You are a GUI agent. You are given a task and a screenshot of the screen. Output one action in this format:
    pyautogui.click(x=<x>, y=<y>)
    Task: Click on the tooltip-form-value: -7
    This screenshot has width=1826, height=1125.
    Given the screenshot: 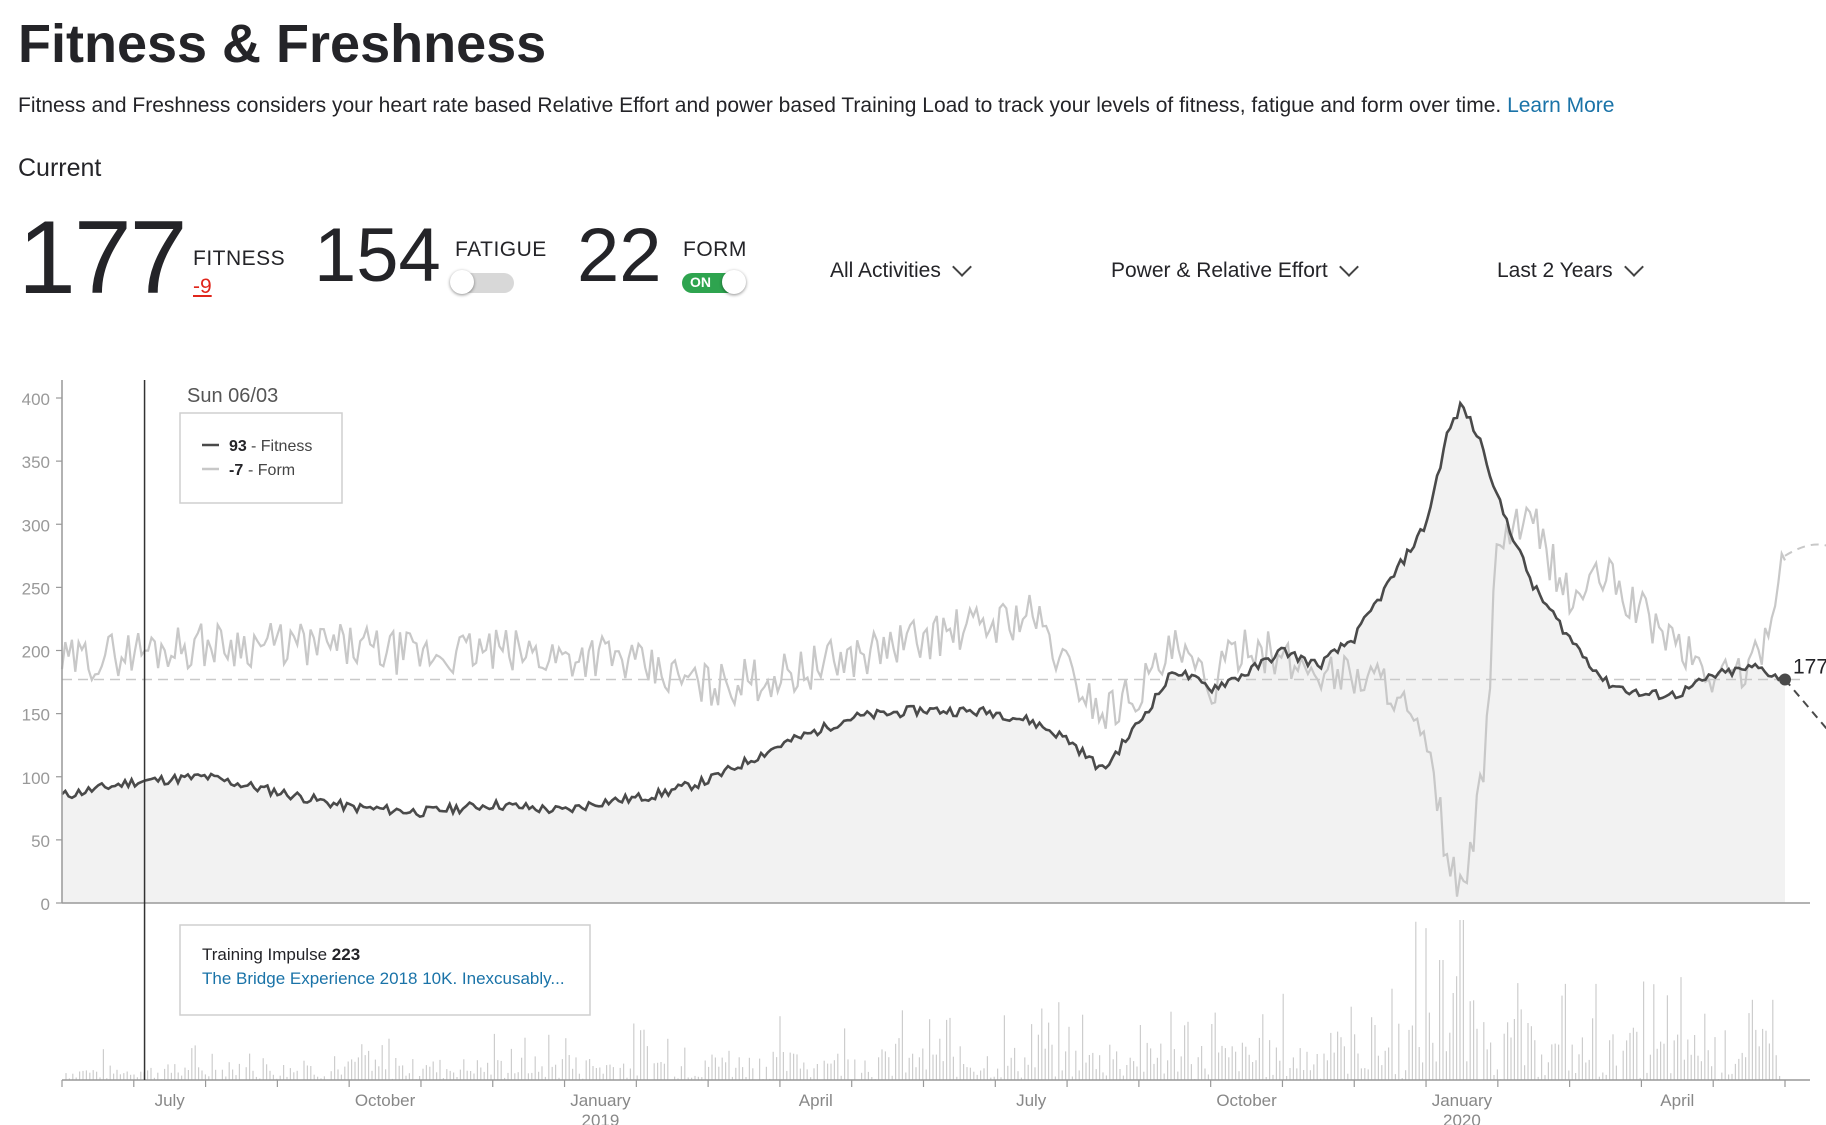 What is the action you would take?
    pyautogui.click(x=236, y=470)
    